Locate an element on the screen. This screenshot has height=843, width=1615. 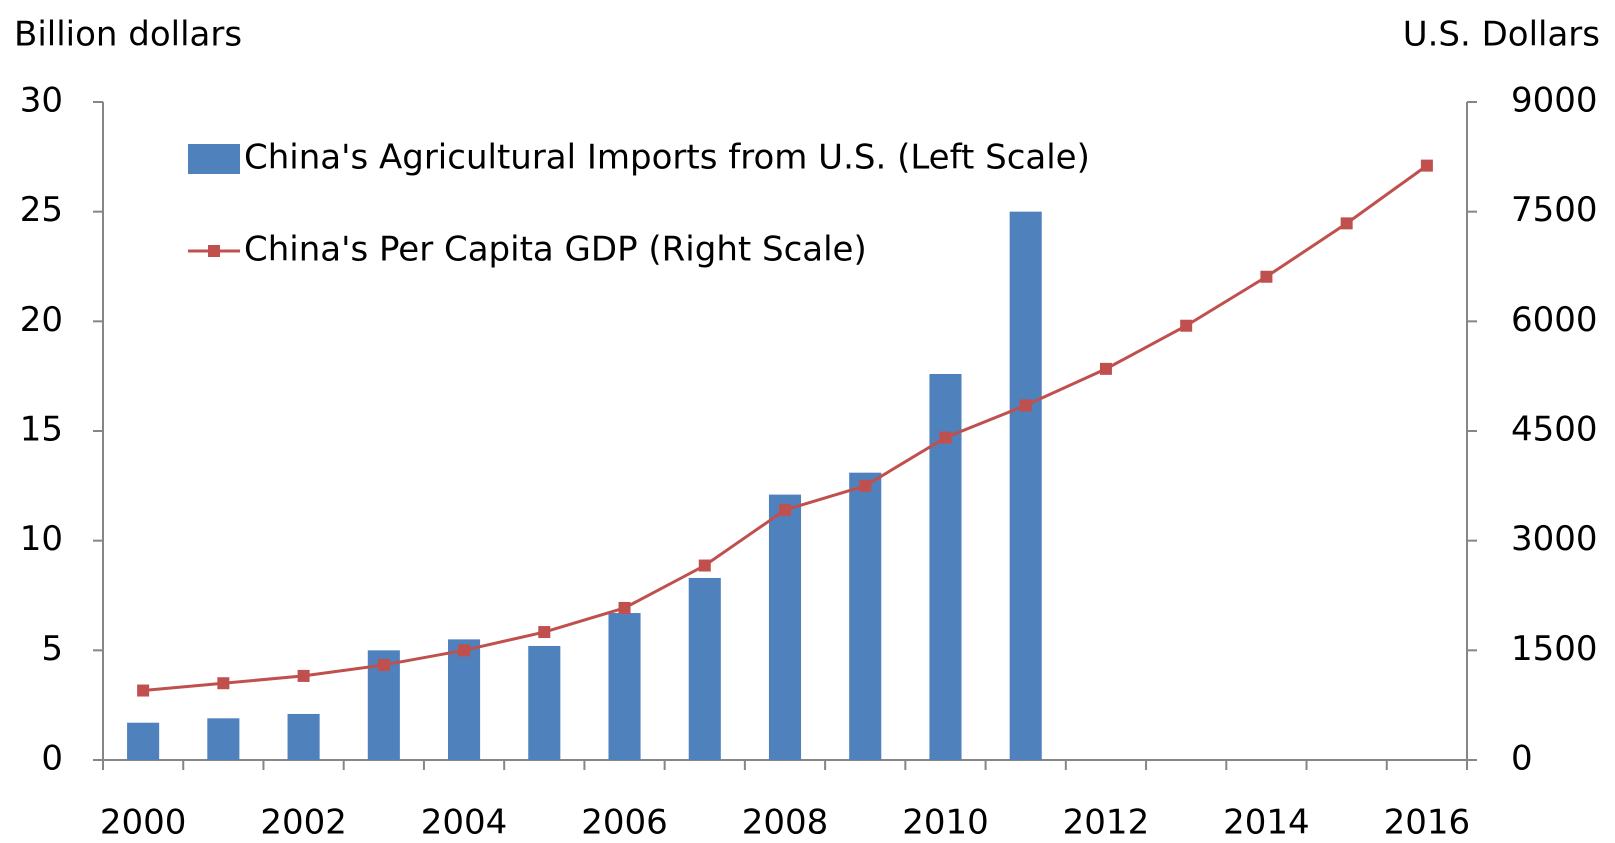
x-tick-label: 2004 is located at coordinates (464, 823).